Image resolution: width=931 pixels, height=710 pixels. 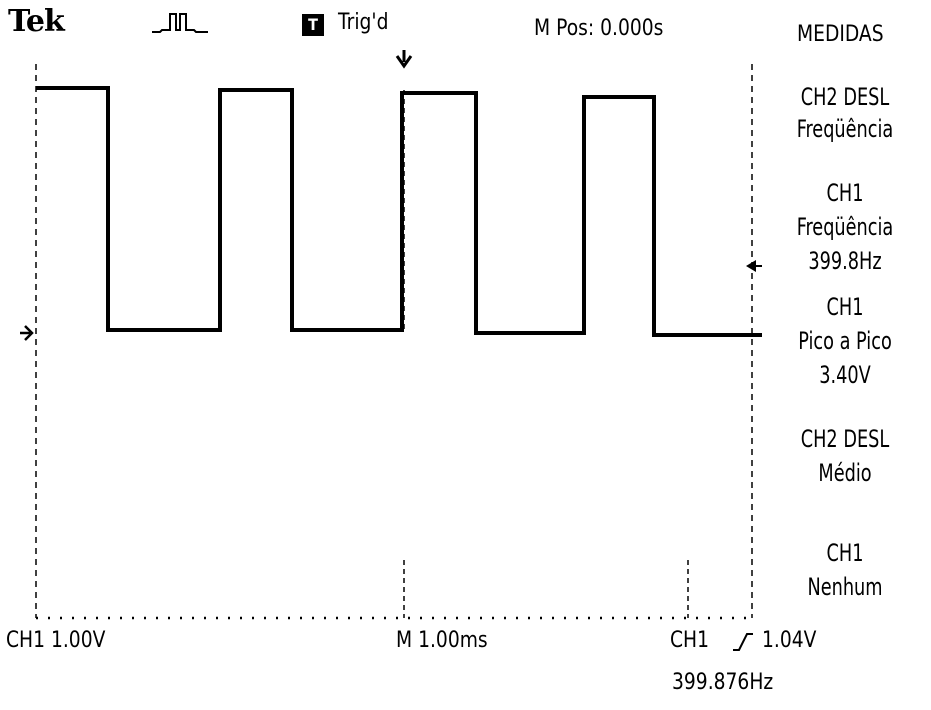 What do you see at coordinates (840, 34) in the screenshot?
I see `measure-menu-title: MEDIDAS` at bounding box center [840, 34].